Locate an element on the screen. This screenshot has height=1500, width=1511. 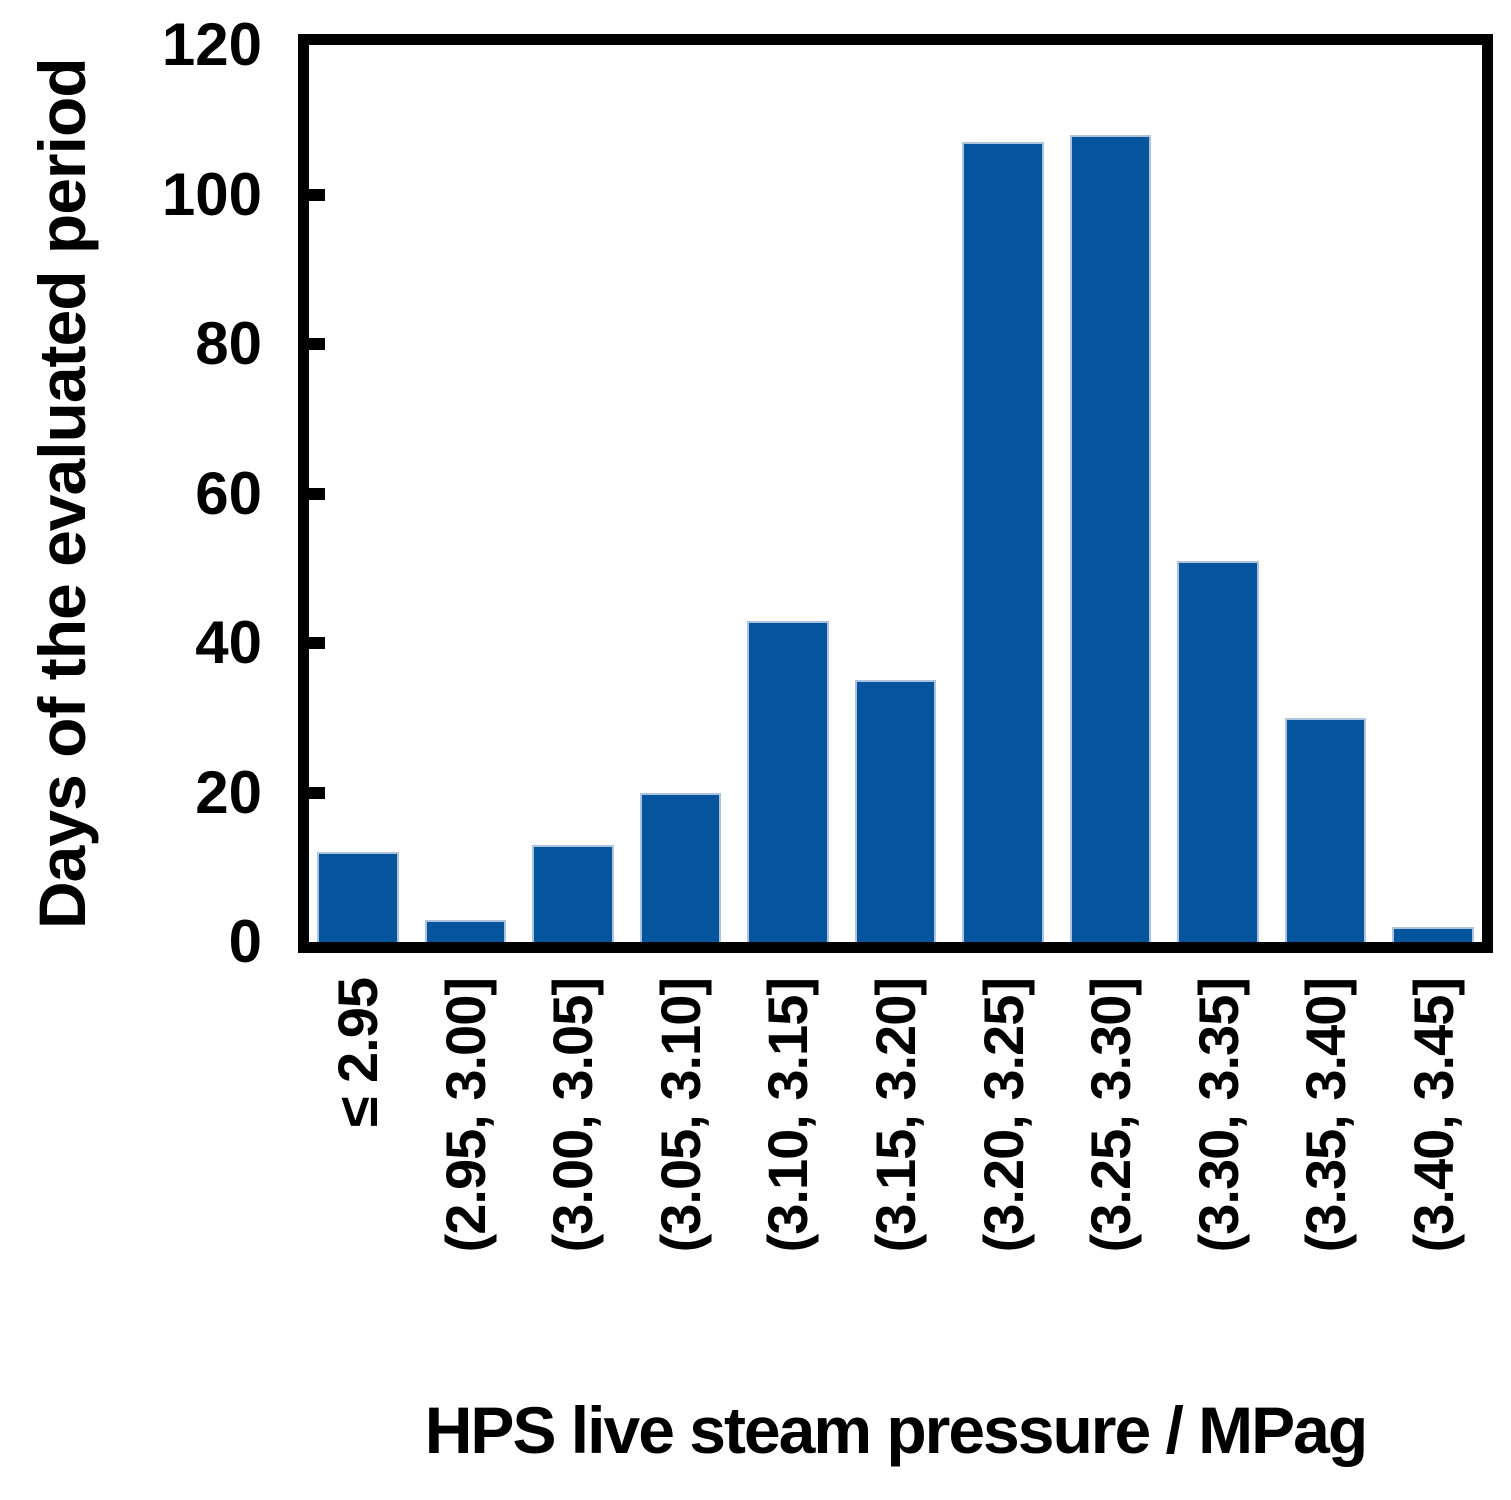
y-tick-label: 120 is located at coordinates (211, 44).